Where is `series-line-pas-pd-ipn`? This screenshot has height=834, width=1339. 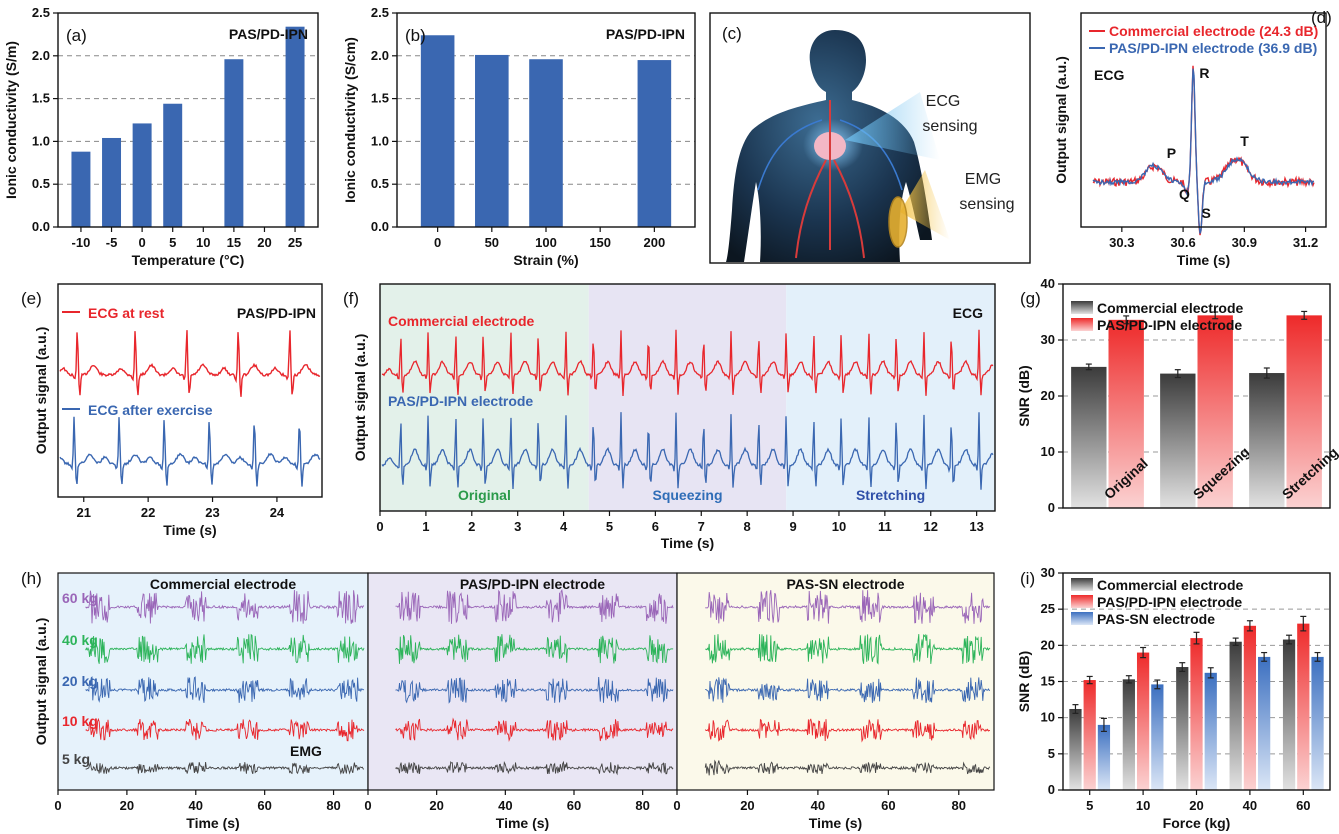
series-line-pas-pd-ipn is located at coordinates (687, 451).